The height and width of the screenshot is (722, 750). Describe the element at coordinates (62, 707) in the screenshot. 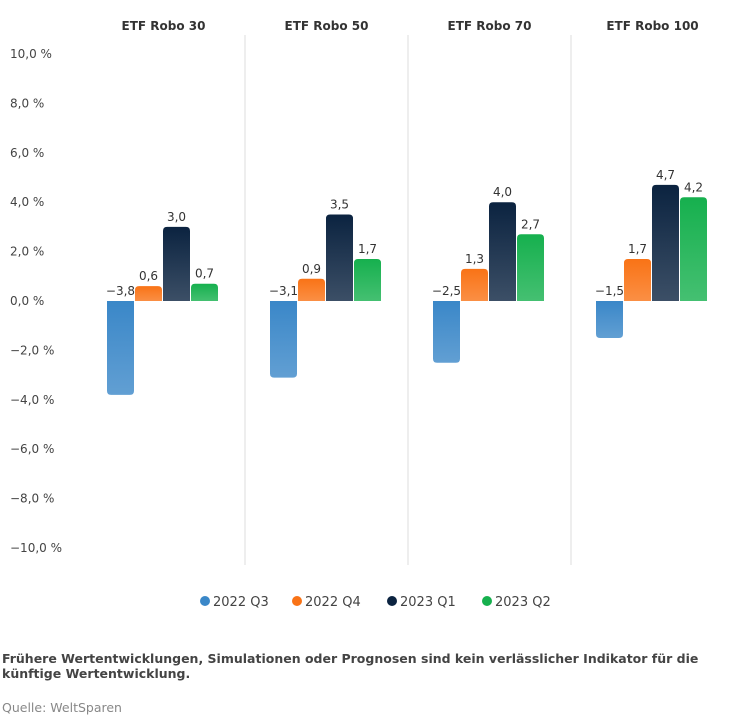

I see `source-label: Quelle: WeltSparen` at that location.